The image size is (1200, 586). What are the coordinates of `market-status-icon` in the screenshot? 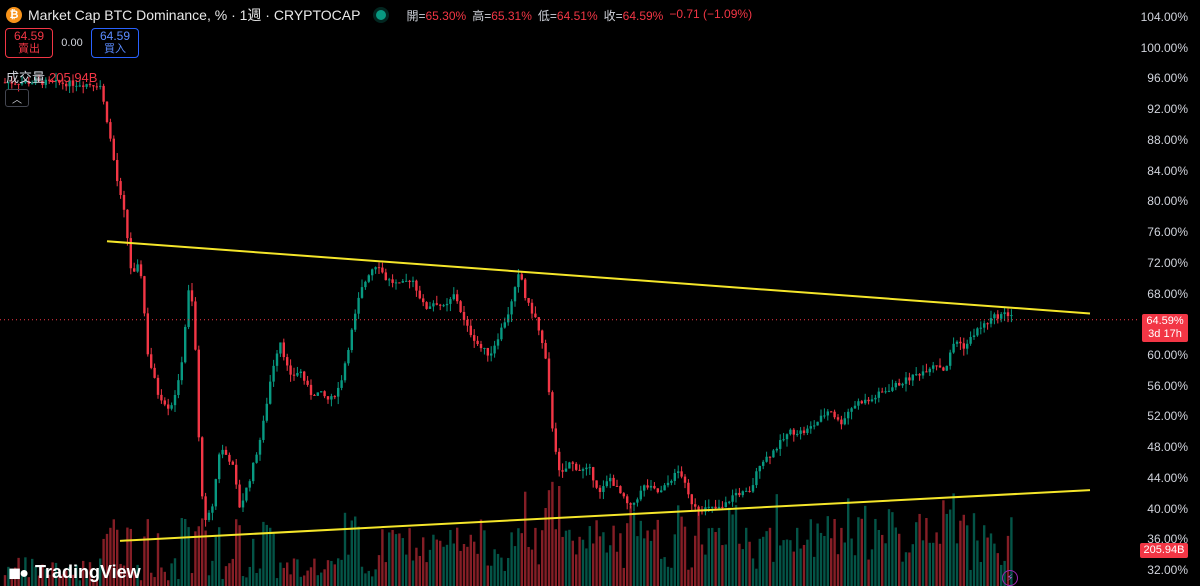 It's located at (381, 15).